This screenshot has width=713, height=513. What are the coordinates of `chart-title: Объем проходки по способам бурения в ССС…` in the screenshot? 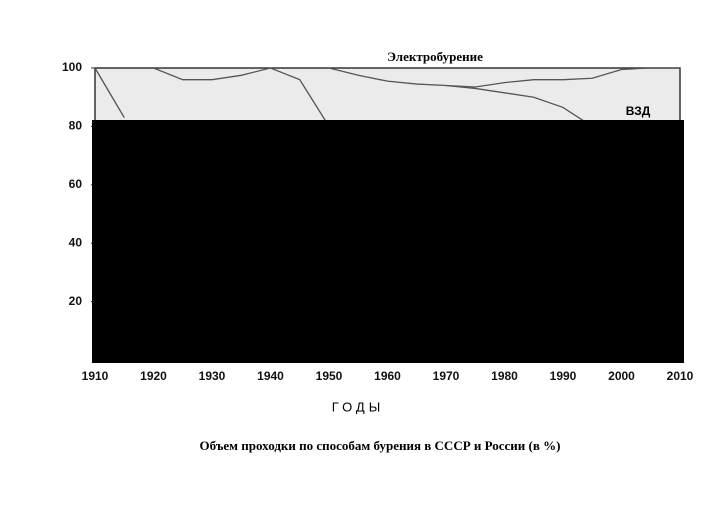 It's located at (380, 445).